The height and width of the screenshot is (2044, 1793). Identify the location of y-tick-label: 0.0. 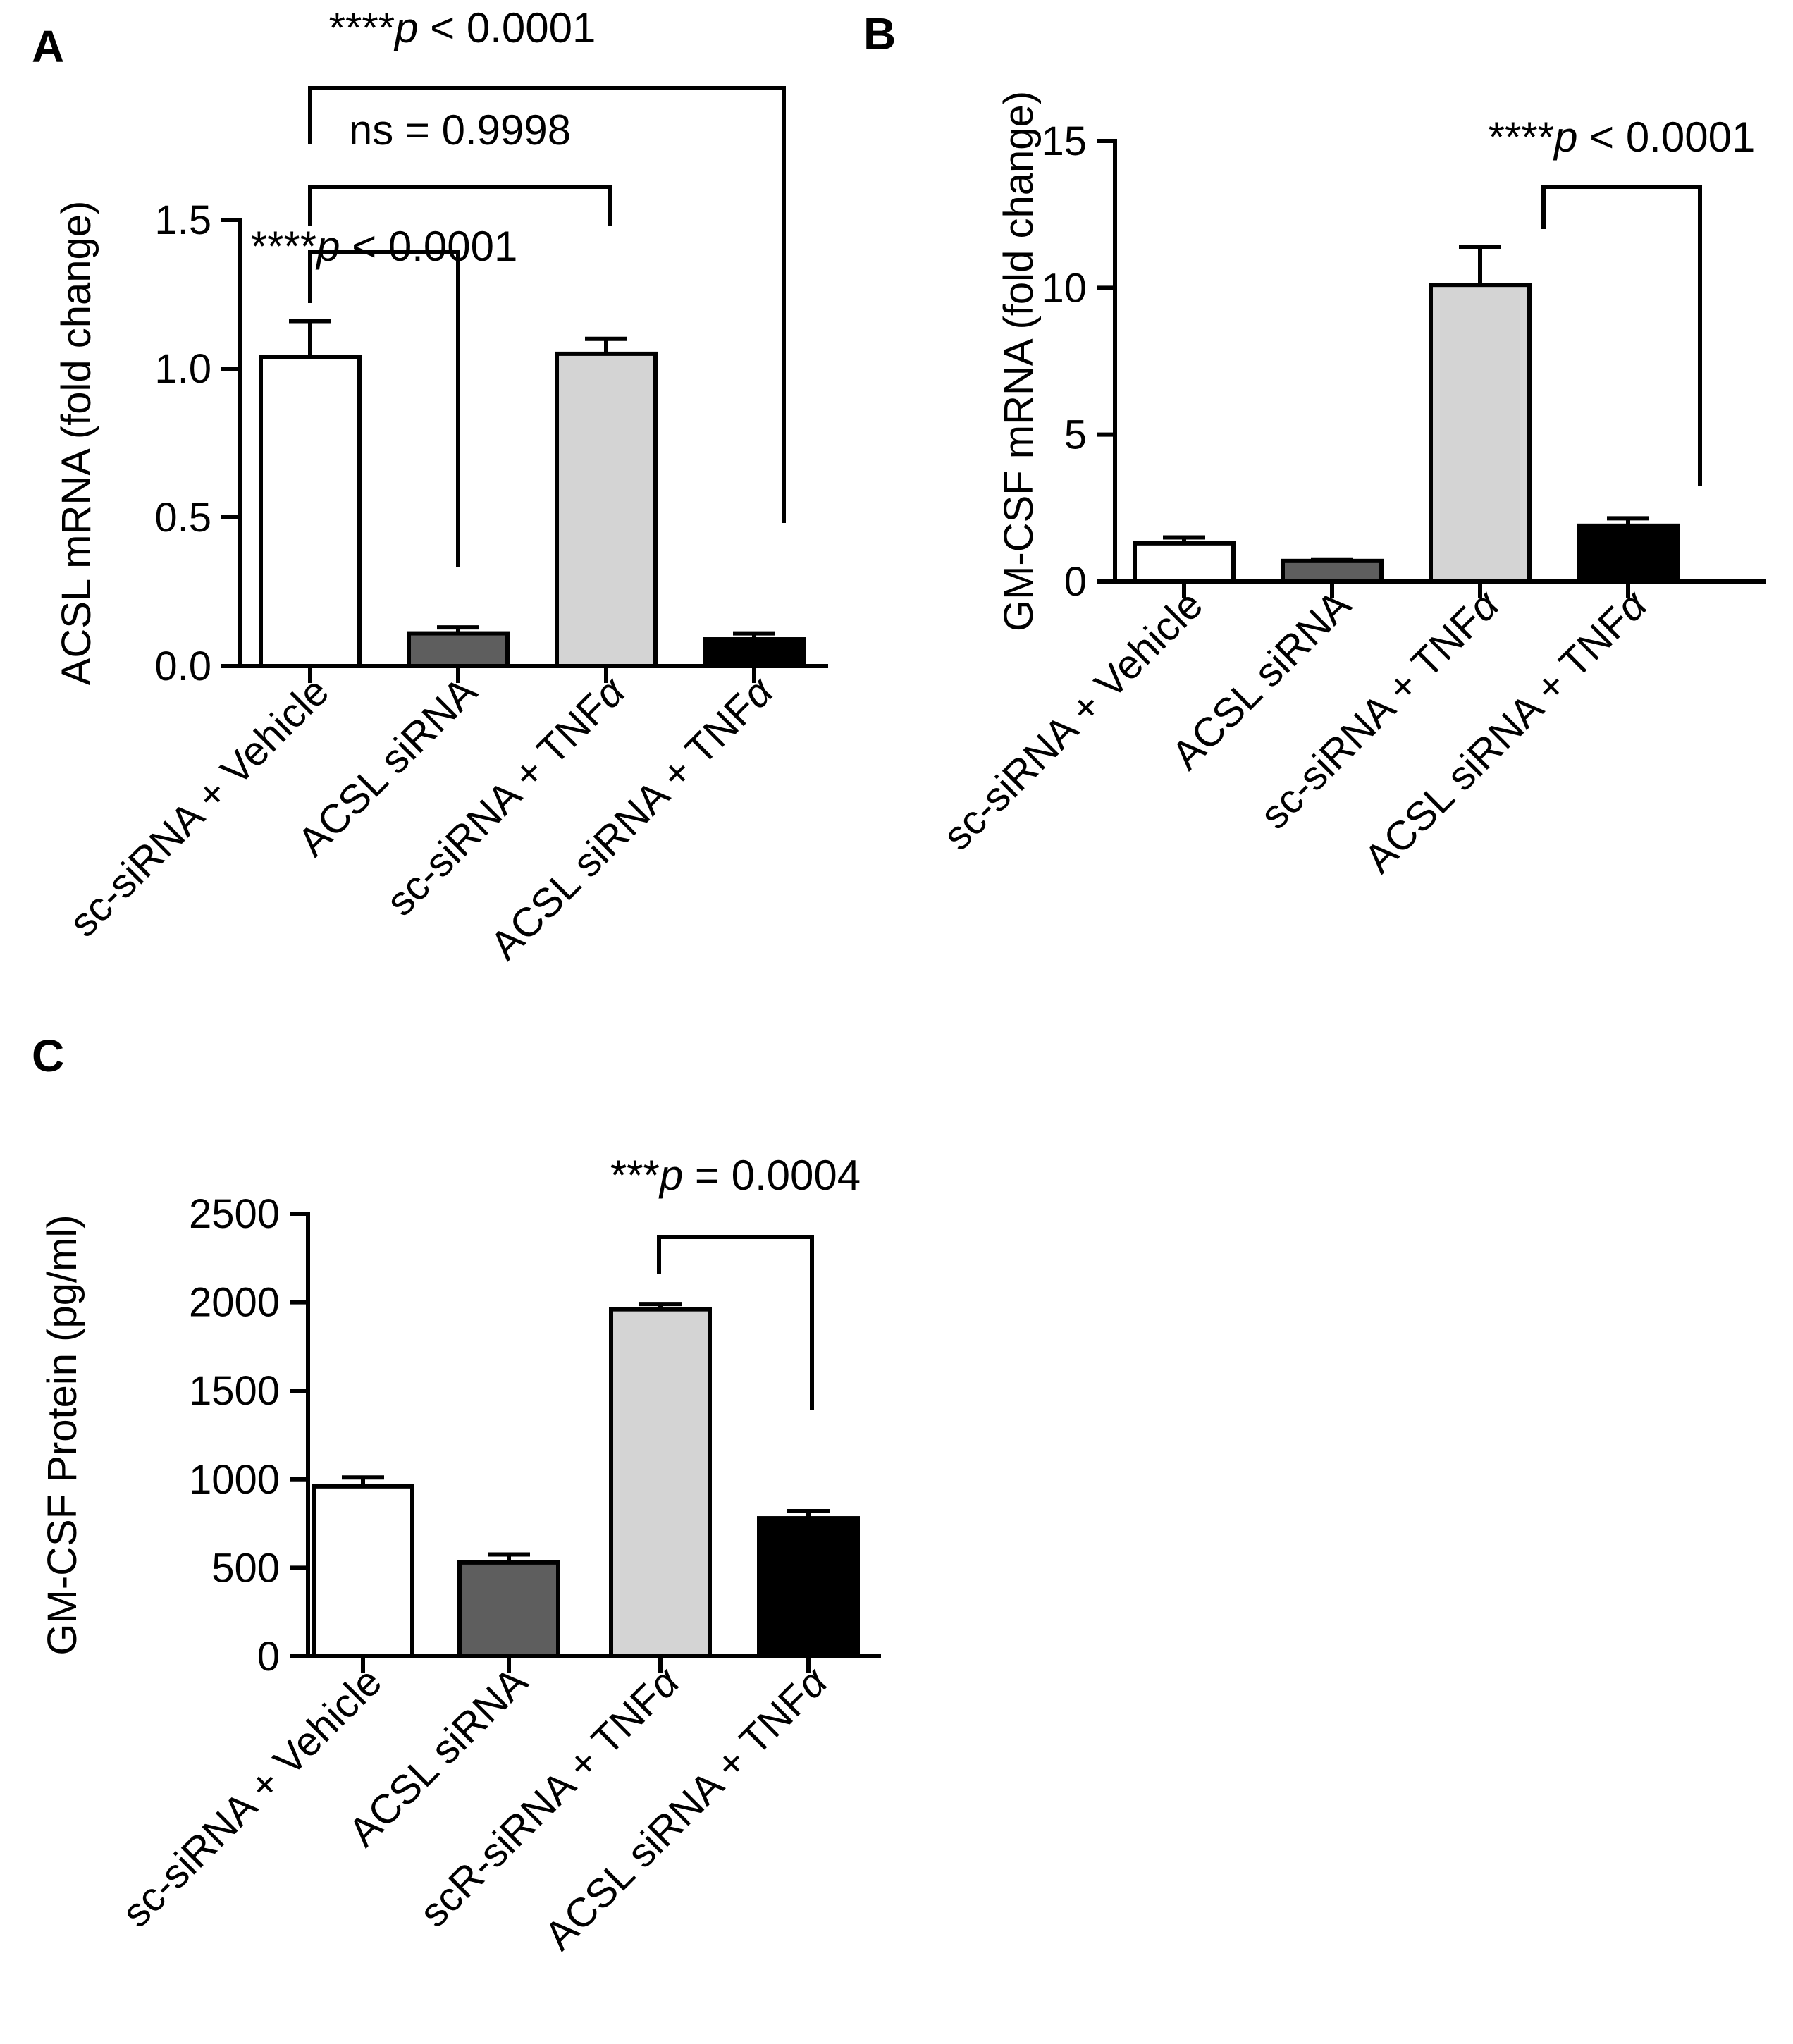
(183, 666).